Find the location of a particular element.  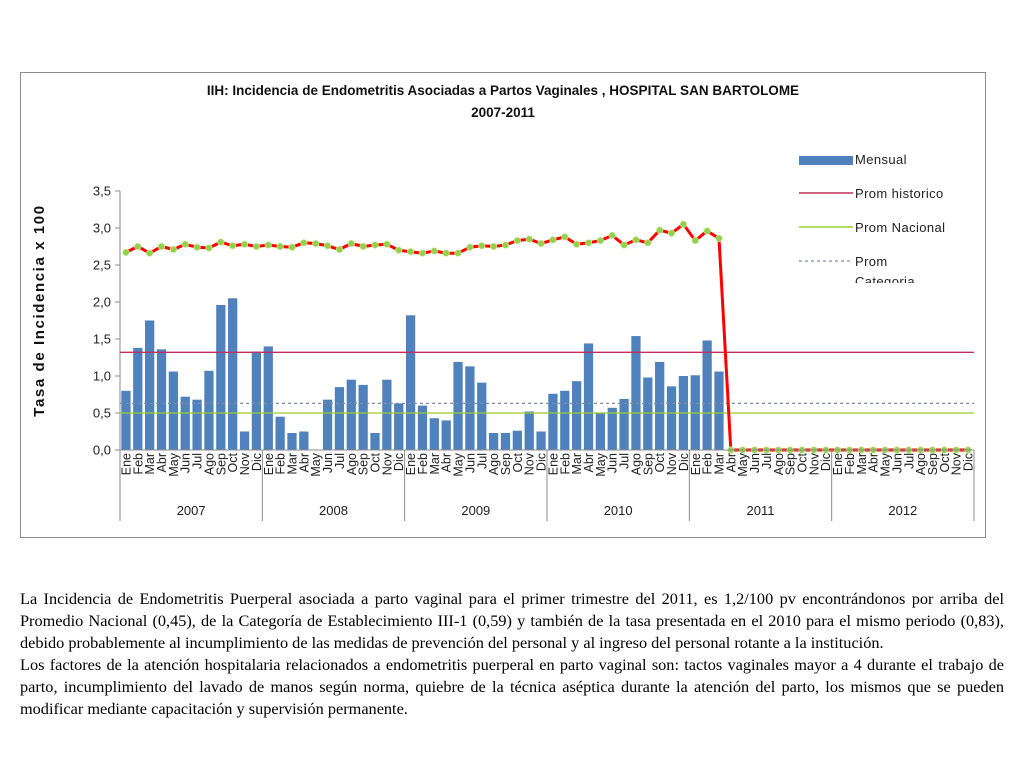

x-tick-label-year: 2012 is located at coordinates (902, 510).